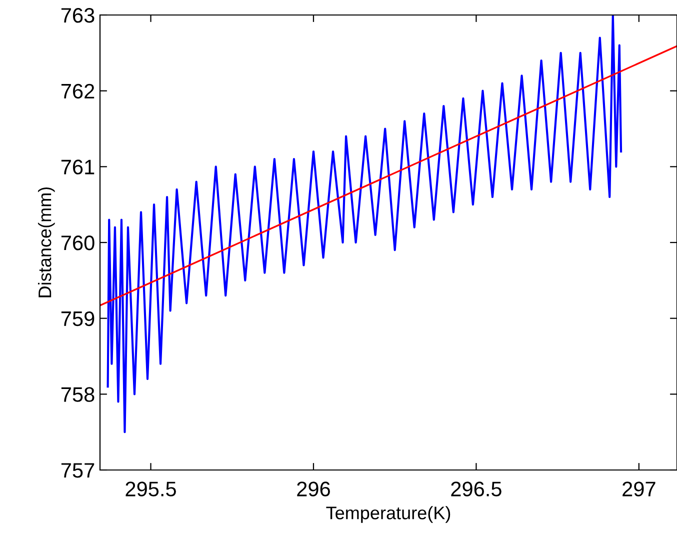  What do you see at coordinates (151, 489) in the screenshot?
I see `x-tick-label: 295.5` at bounding box center [151, 489].